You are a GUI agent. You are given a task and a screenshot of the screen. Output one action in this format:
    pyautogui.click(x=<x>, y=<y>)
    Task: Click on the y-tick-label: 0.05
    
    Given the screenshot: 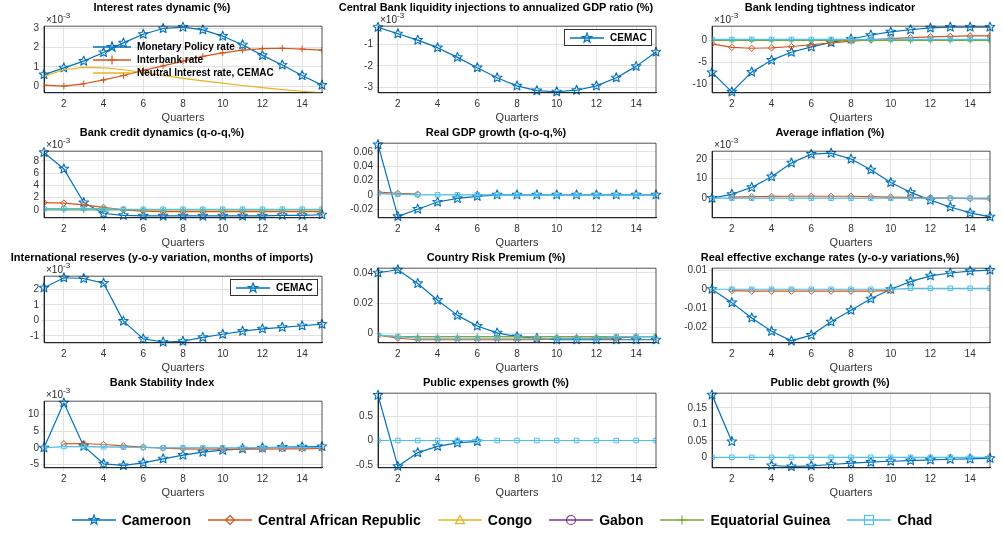 What is the action you would take?
    pyautogui.click(x=697, y=440)
    